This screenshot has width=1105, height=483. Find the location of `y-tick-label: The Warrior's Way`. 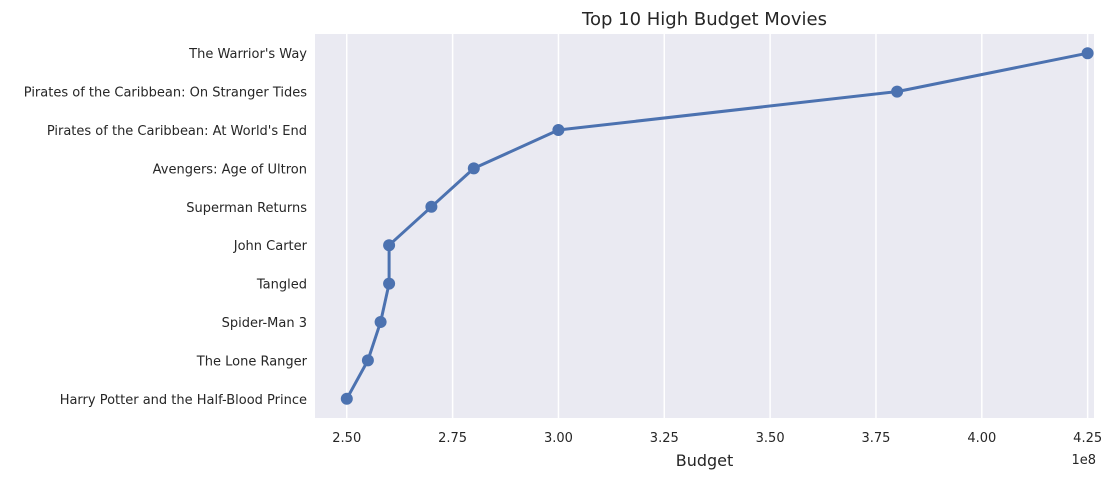

y-tick-label: The Warrior's Way is located at coordinates (247, 54).